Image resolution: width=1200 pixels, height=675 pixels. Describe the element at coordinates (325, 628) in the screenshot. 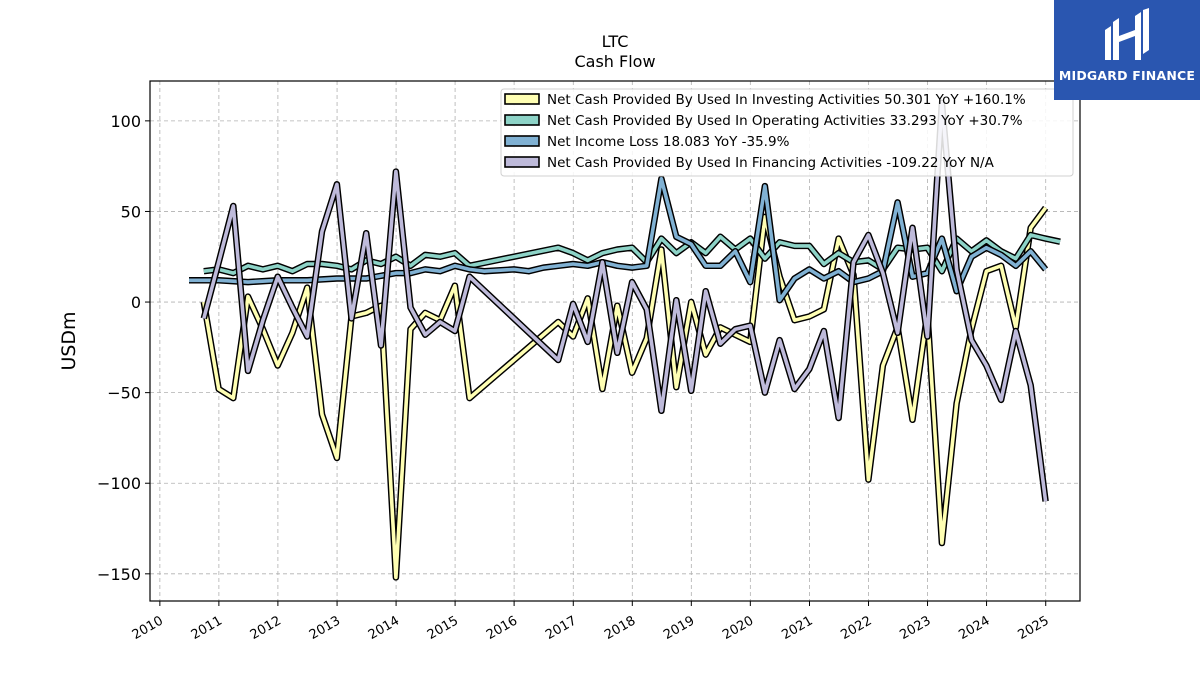

I see `x-tick-label: 2013` at that location.